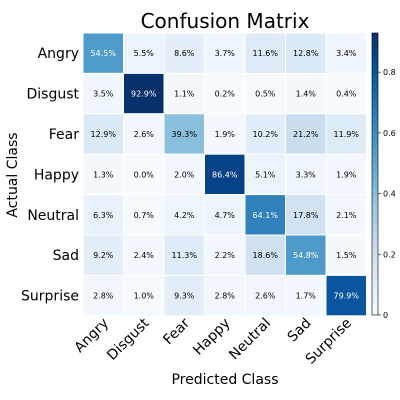  I want to click on x-tick-label: Sad, so click(300, 330).